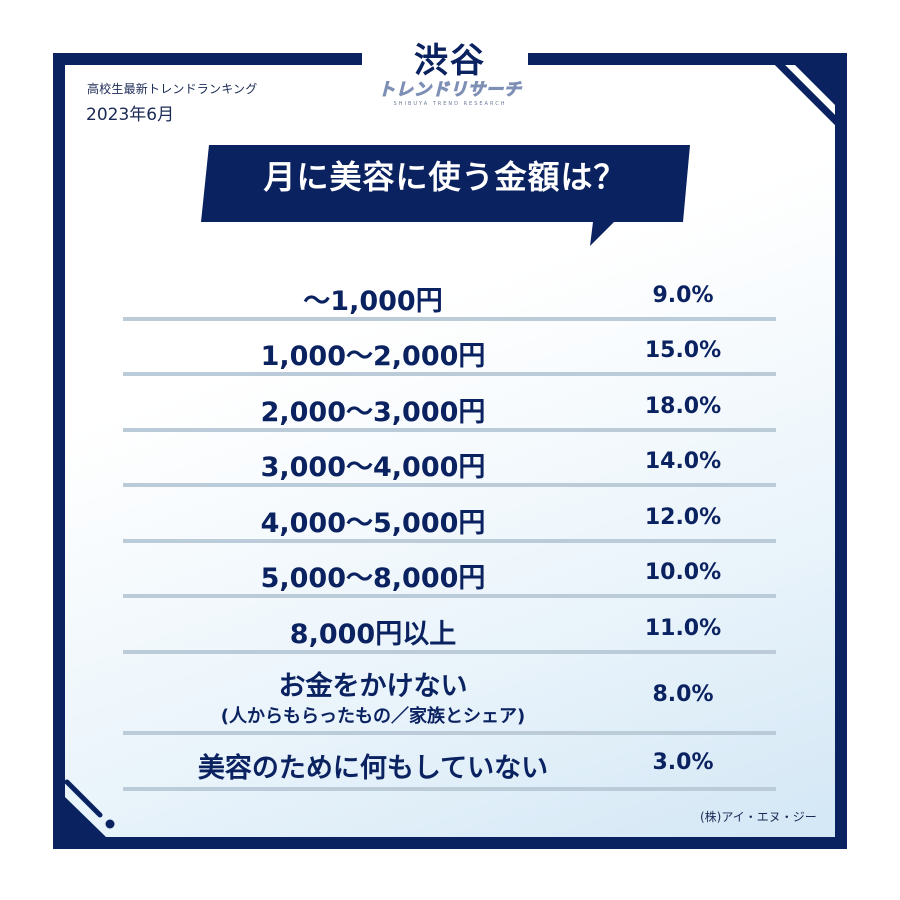 The image size is (900, 900). What do you see at coordinates (683, 694) in the screenshot?
I see `row-value: 8.0%` at bounding box center [683, 694].